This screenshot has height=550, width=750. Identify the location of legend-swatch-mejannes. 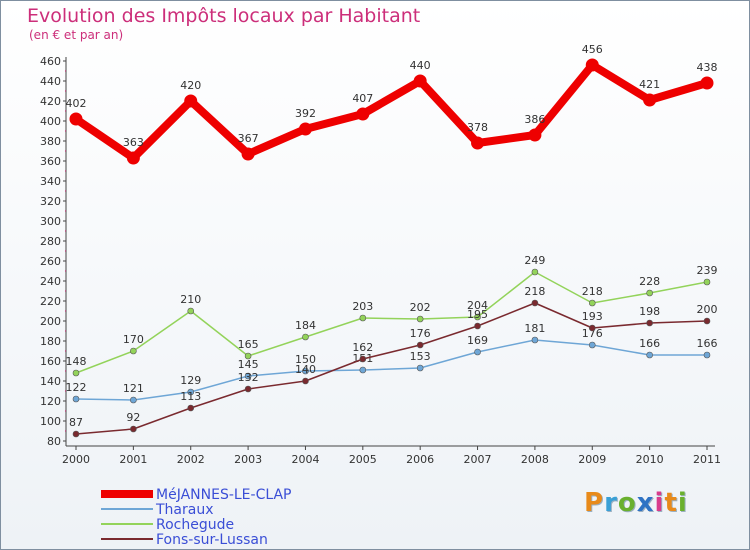
(127, 494).